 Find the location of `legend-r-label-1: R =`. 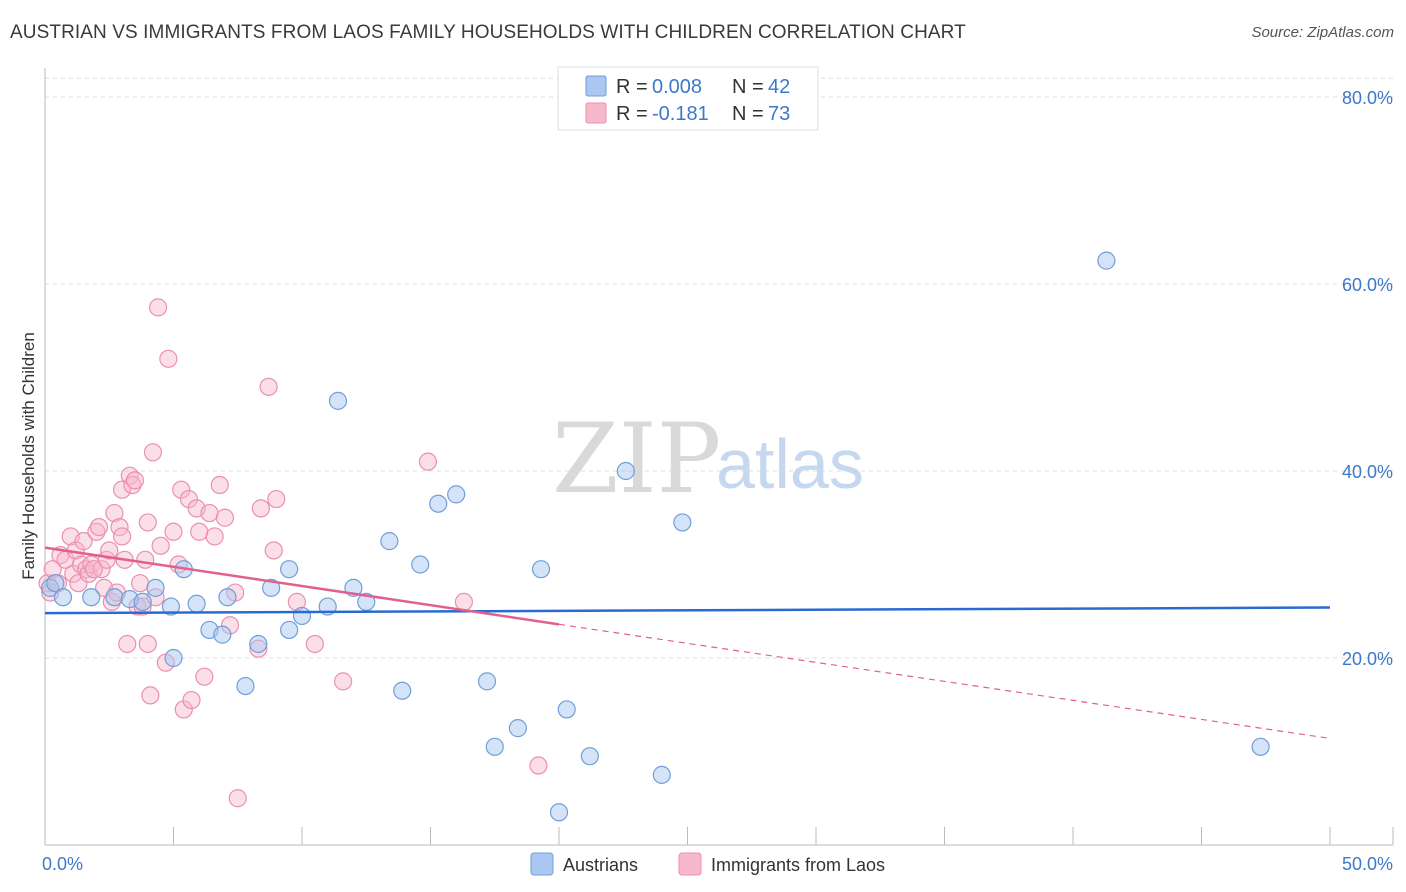

legend-r-label-1: R = is located at coordinates (632, 87).